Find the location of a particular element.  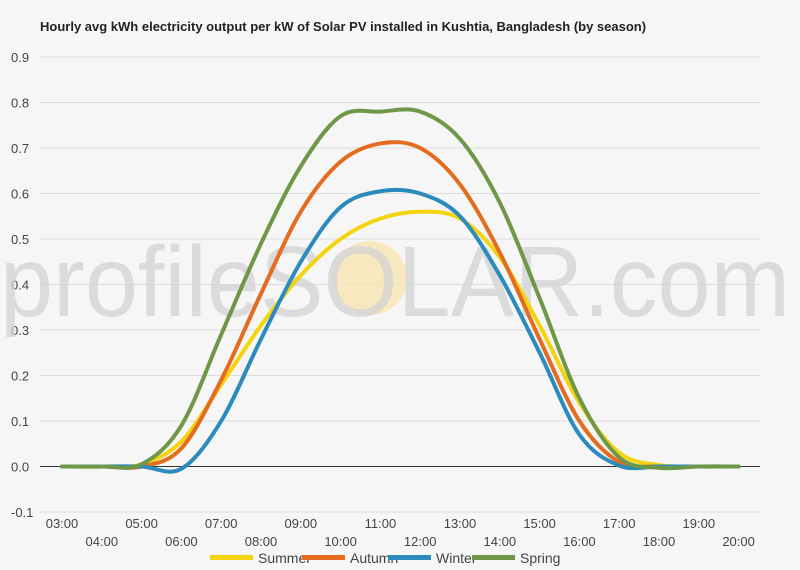

x-tick-label: 18:00 is located at coordinates (659, 541).